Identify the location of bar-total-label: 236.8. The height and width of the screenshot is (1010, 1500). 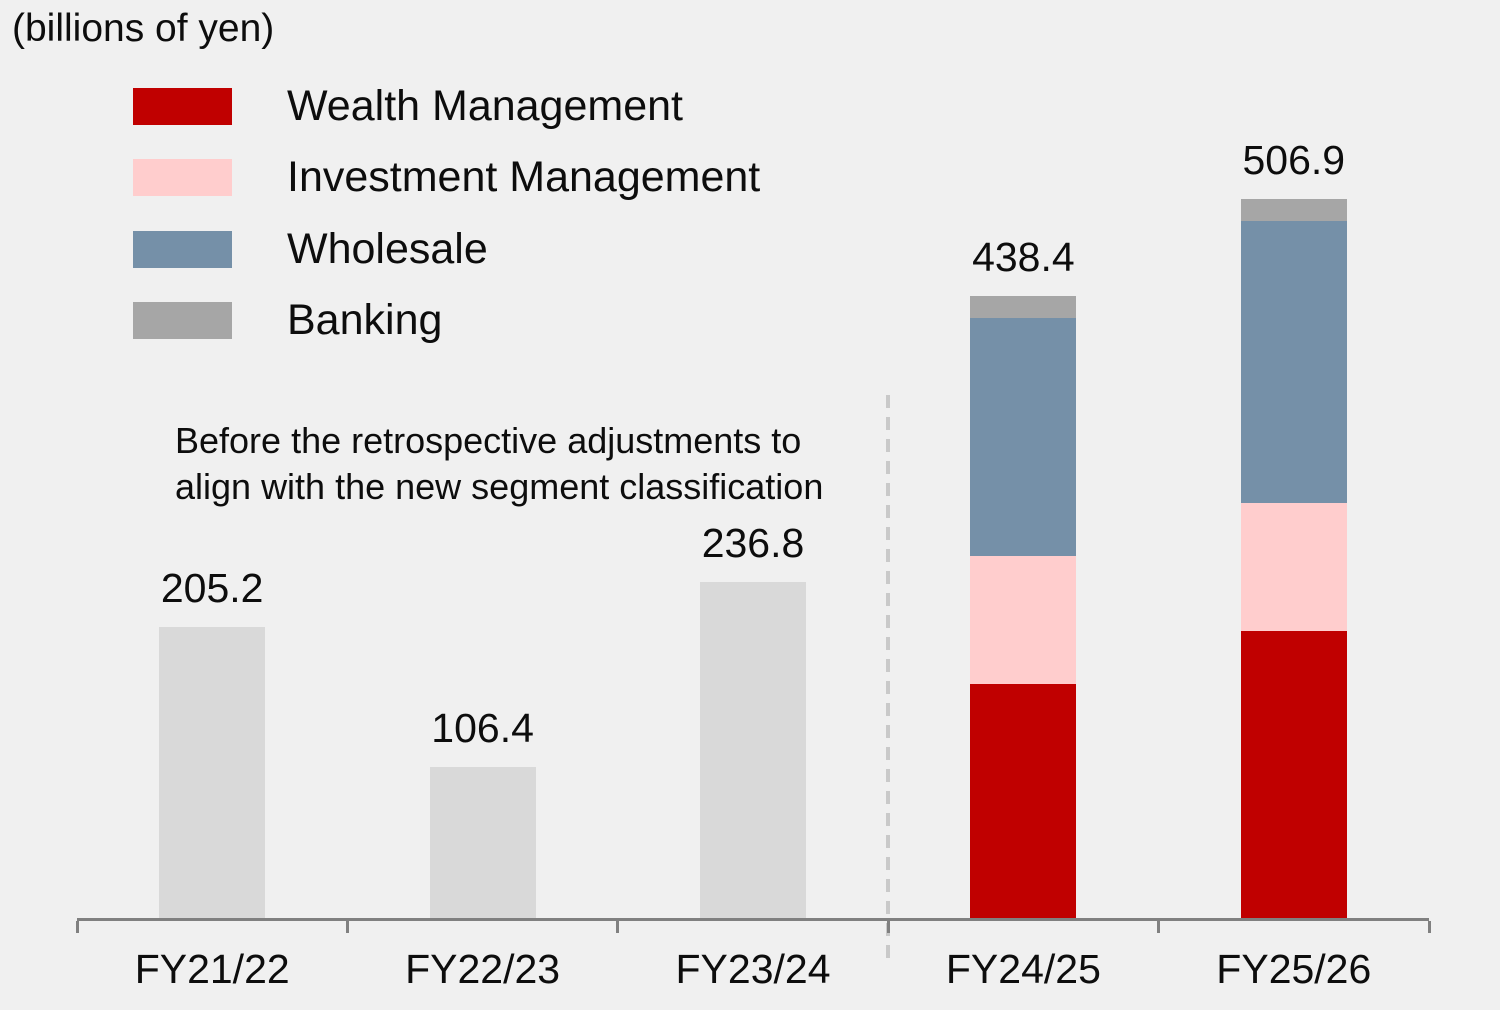
(753, 543).